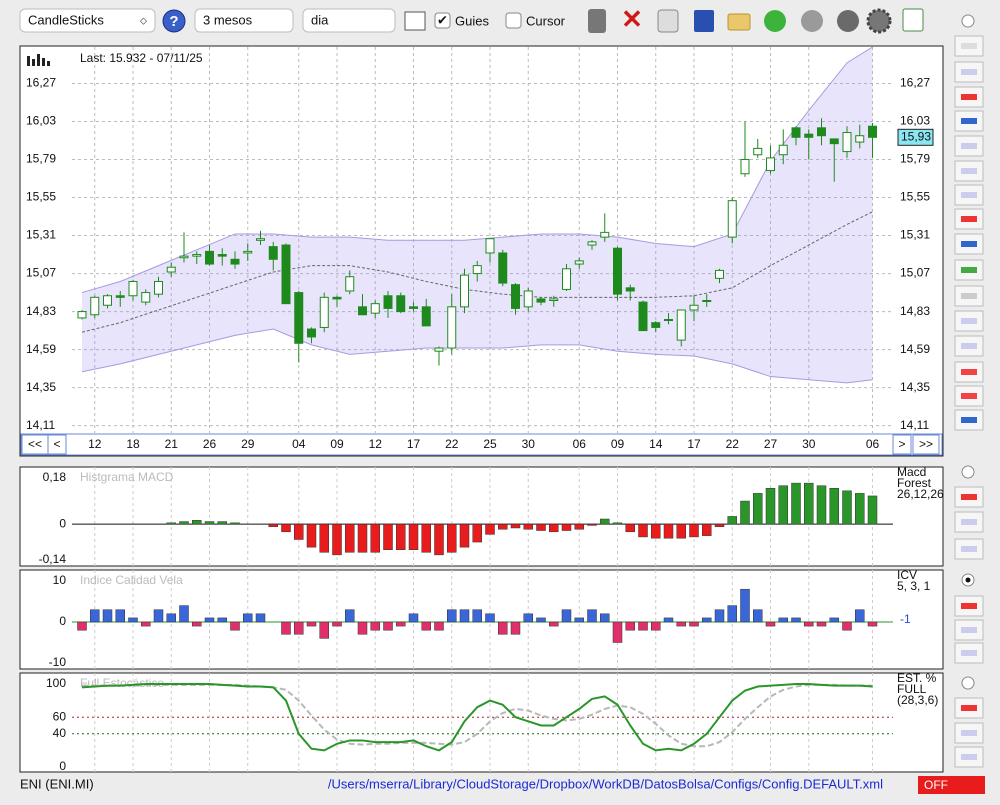 The image size is (1000, 805). What do you see at coordinates (848, 21) in the screenshot?
I see `euro-icon` at bounding box center [848, 21].